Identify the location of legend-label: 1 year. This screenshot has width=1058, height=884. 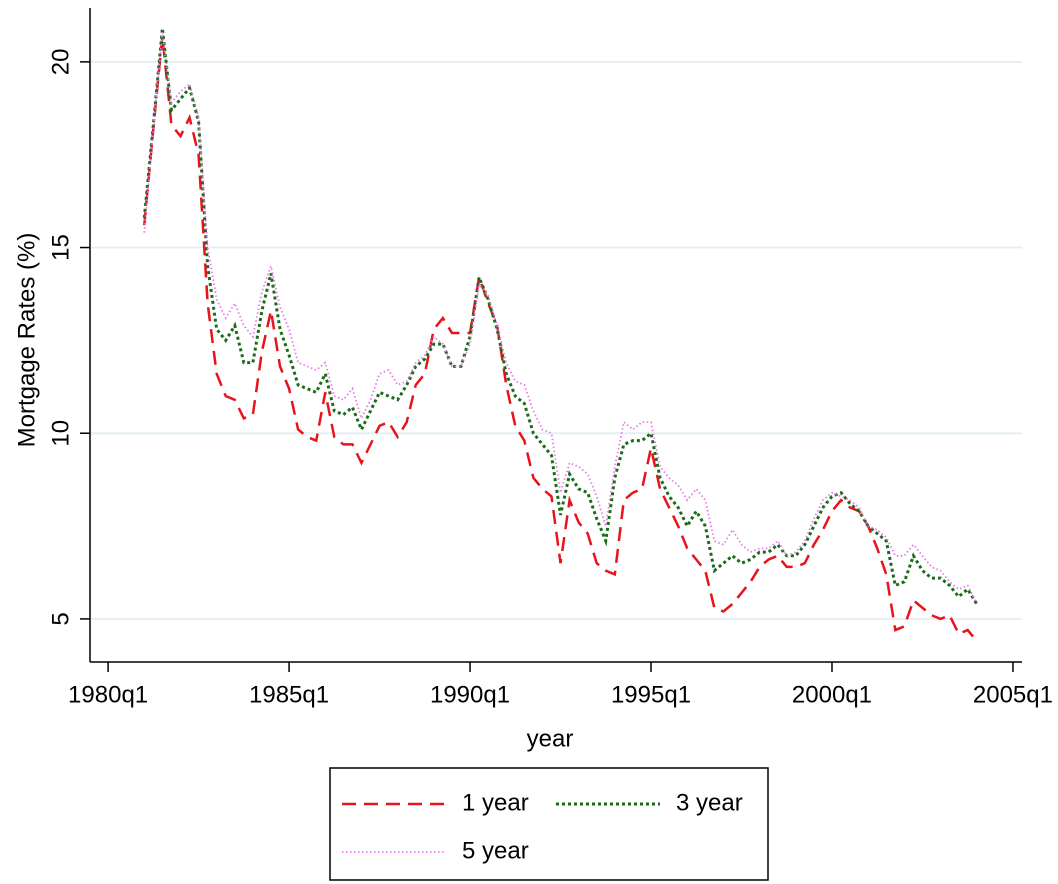
(495, 802).